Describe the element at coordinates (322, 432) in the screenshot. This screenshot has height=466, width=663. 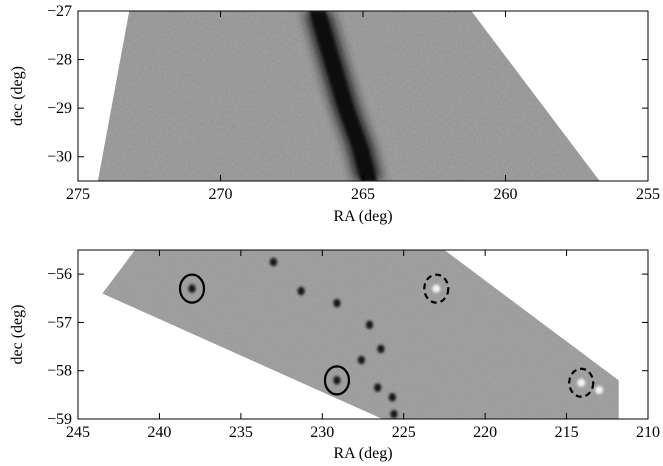
I see `x-tick-label: 230` at that location.